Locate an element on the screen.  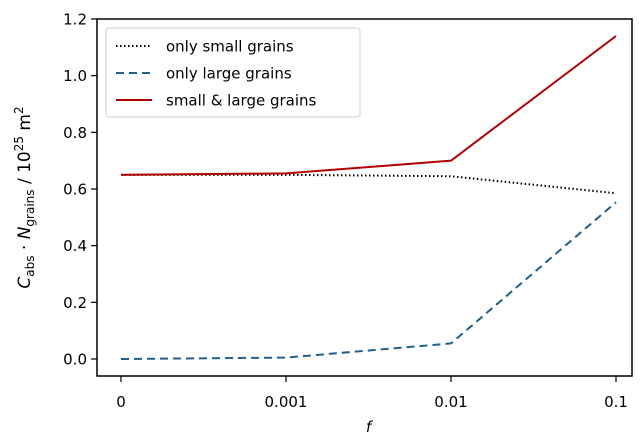
legend-label-0: only small grains is located at coordinates (230, 47).